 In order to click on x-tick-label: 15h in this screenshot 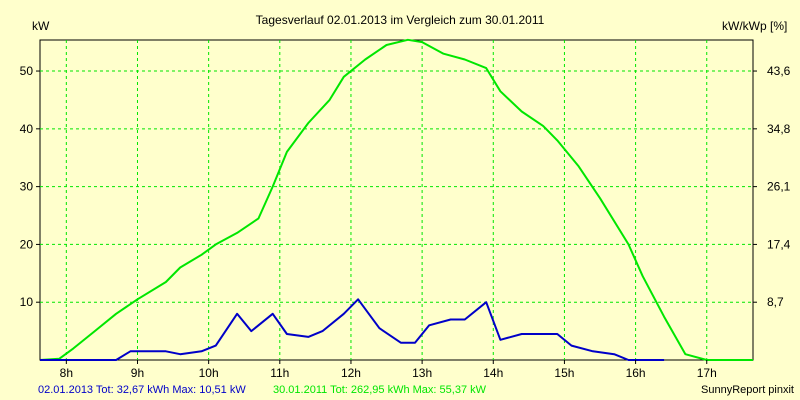, I will do `click(564, 373)`.